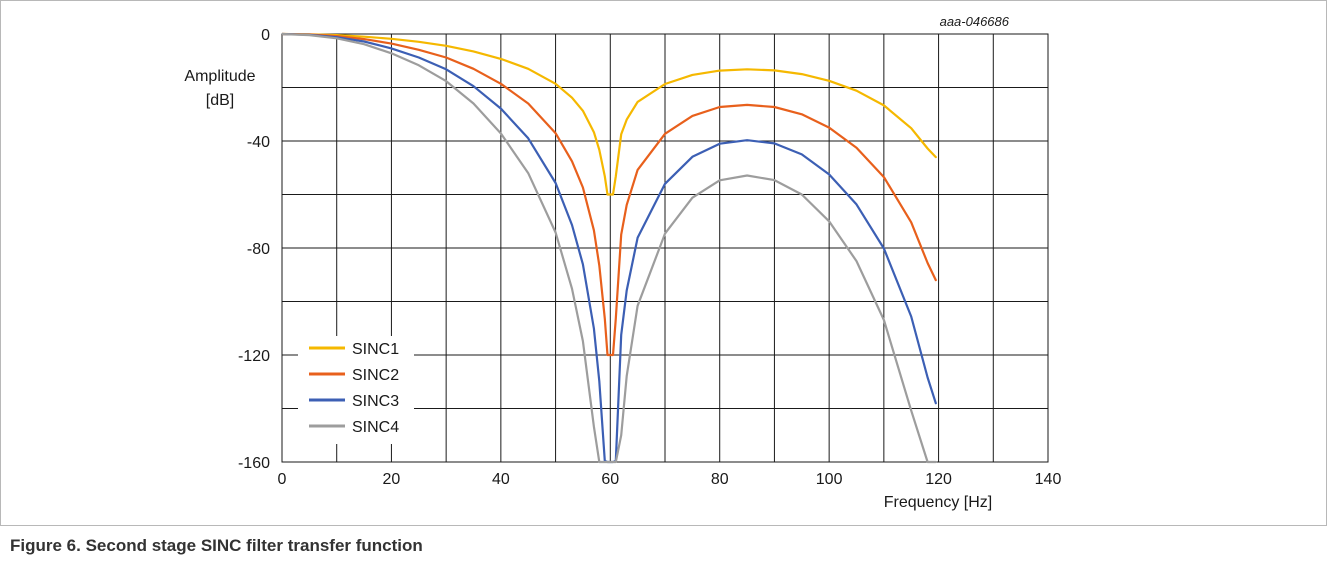 The image size is (1328, 563). Describe the element at coordinates (220, 100) in the screenshot. I see `y-axis-title-line2: [dB]` at that location.